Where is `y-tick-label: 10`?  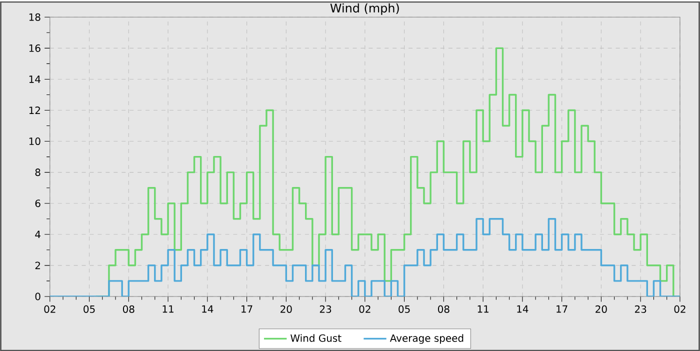
y-tick-label: 10 is located at coordinates (34, 141).